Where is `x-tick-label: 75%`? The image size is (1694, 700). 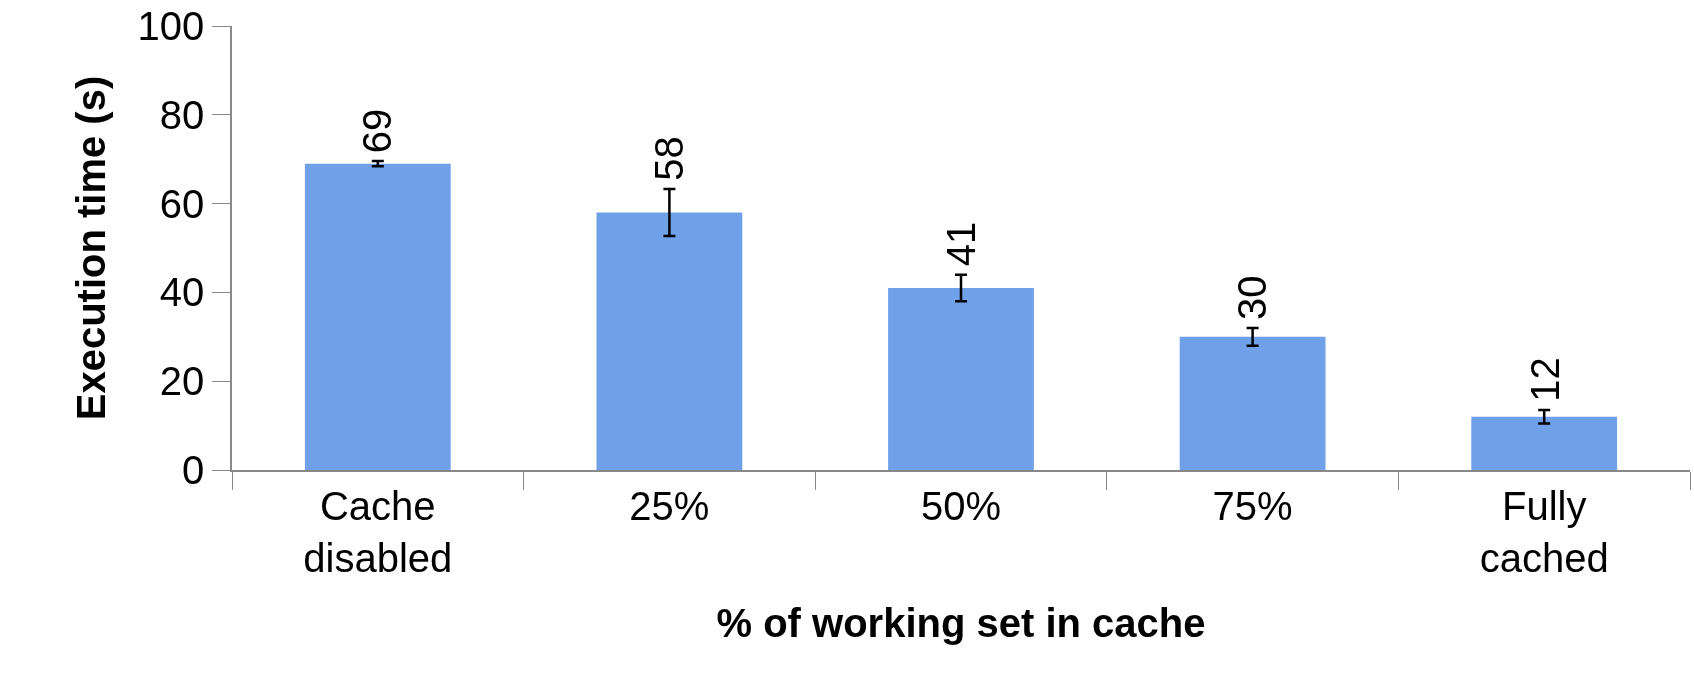 x-tick-label: 75% is located at coordinates (1252, 505).